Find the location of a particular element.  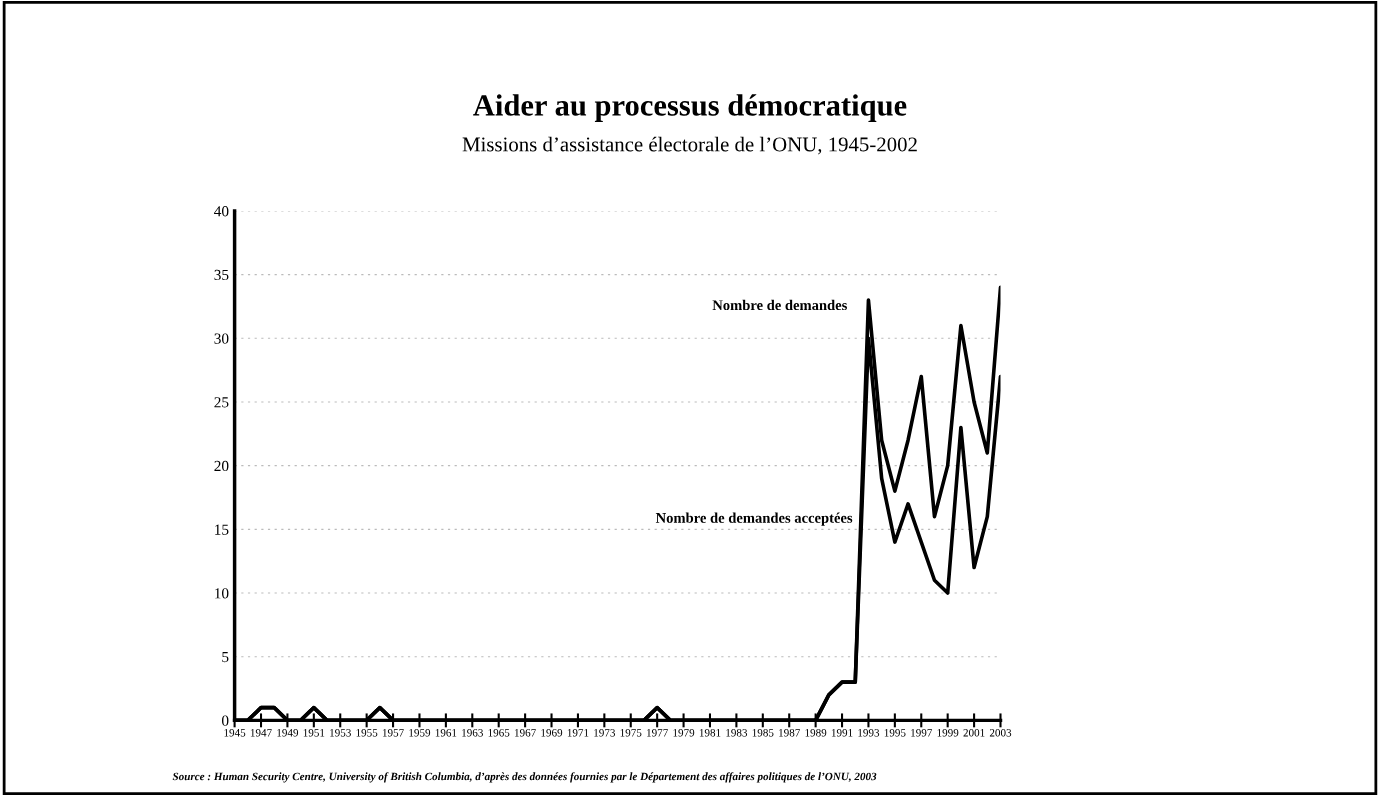

x-tick-label: 1953 is located at coordinates (340, 733).